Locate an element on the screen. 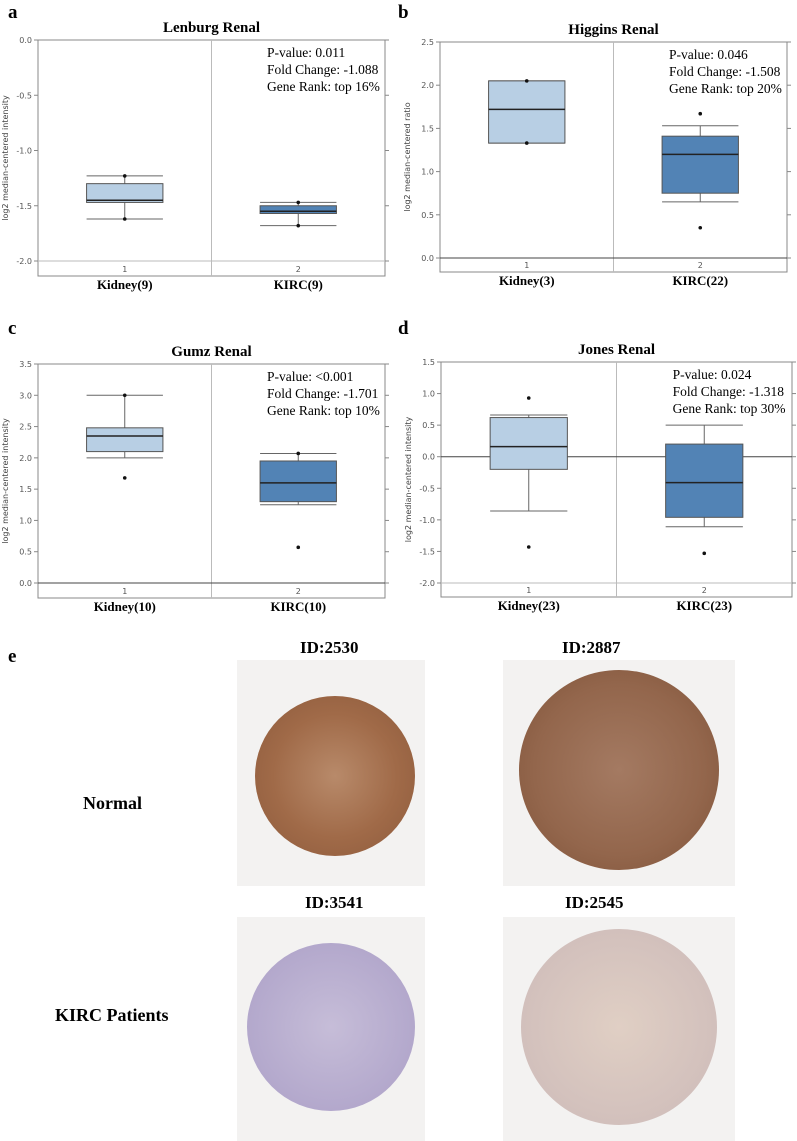 Image resolution: width=797 pixels, height=1141 pixels. category-label: Kidney(9) is located at coordinates (125, 284).